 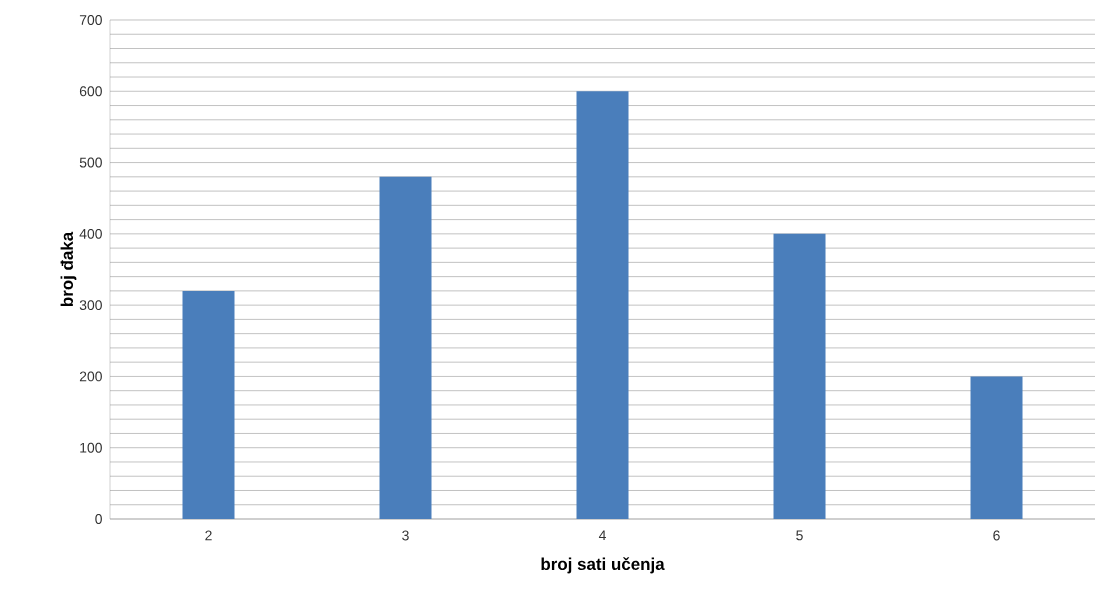 I want to click on x-tick-label: 4, so click(x=602, y=535).